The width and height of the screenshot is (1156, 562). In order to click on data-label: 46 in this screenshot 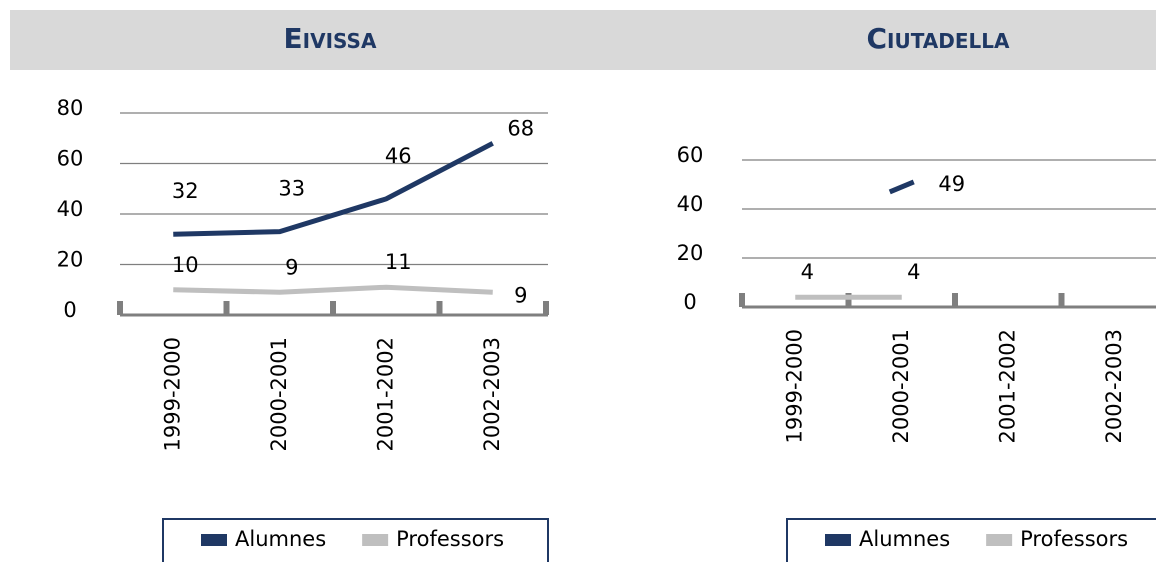, I will do `click(398, 156)`.